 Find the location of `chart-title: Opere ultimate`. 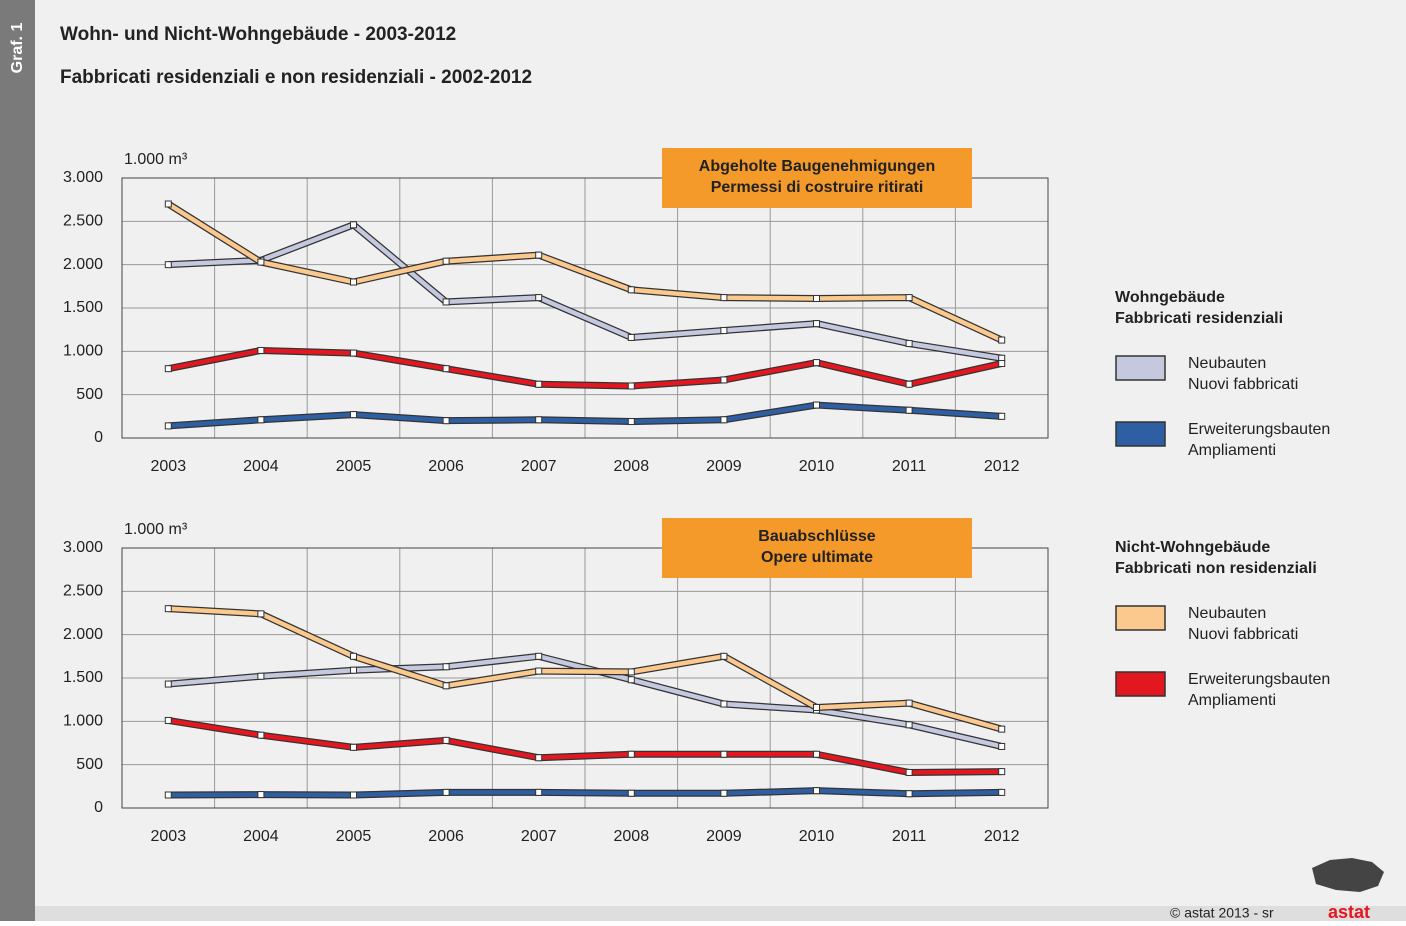

chart-title: Opere ultimate is located at coordinates (817, 557).